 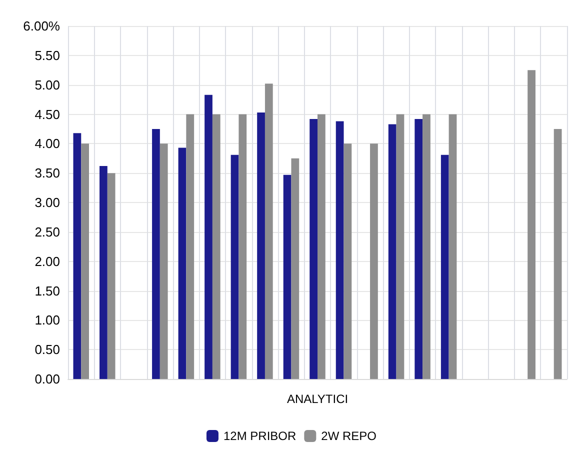 I want to click on y-tick-label: 1.00, so click(x=47, y=320).